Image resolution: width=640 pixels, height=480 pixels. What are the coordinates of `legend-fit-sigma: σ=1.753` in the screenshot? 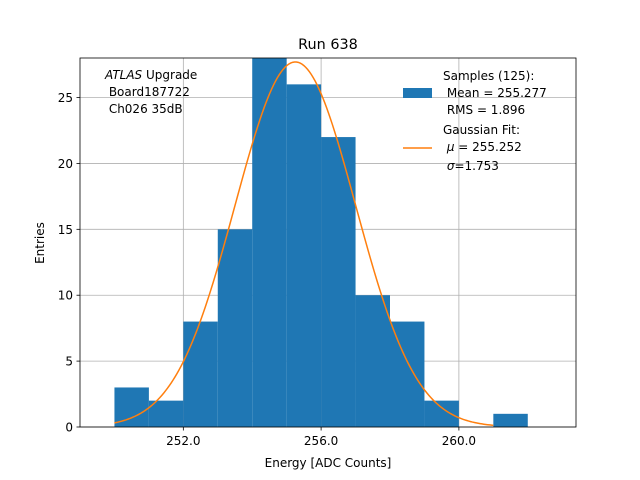 It's located at (471, 166).